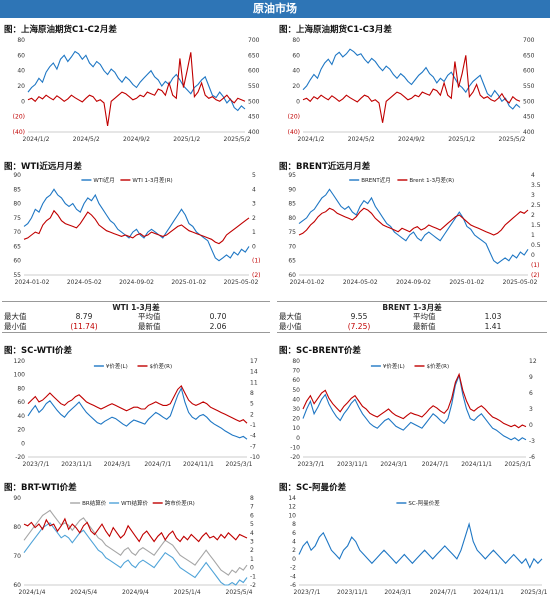 The height and width of the screenshot is (603, 550). I want to click on series-line-WTI 1-3月差(R), so click(136, 227).